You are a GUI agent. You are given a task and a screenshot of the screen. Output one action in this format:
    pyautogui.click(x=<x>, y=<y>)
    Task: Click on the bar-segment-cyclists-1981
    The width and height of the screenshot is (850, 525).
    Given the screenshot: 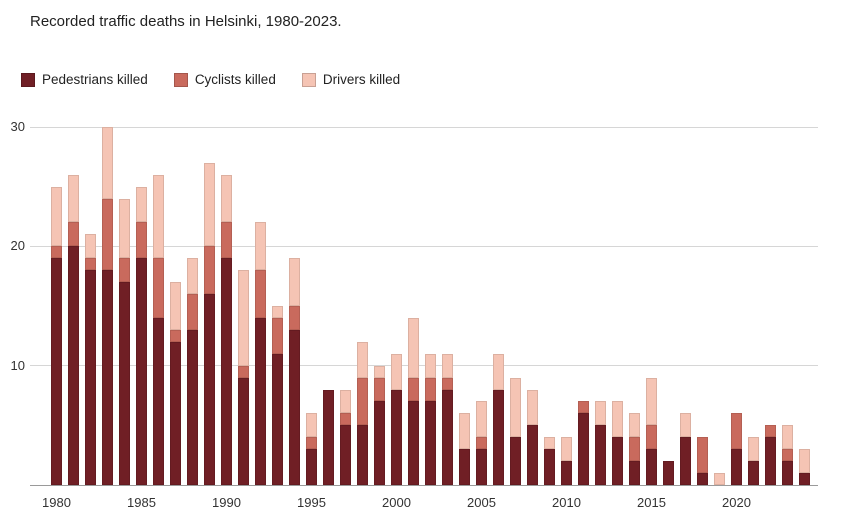 What is the action you would take?
    pyautogui.click(x=73, y=234)
    